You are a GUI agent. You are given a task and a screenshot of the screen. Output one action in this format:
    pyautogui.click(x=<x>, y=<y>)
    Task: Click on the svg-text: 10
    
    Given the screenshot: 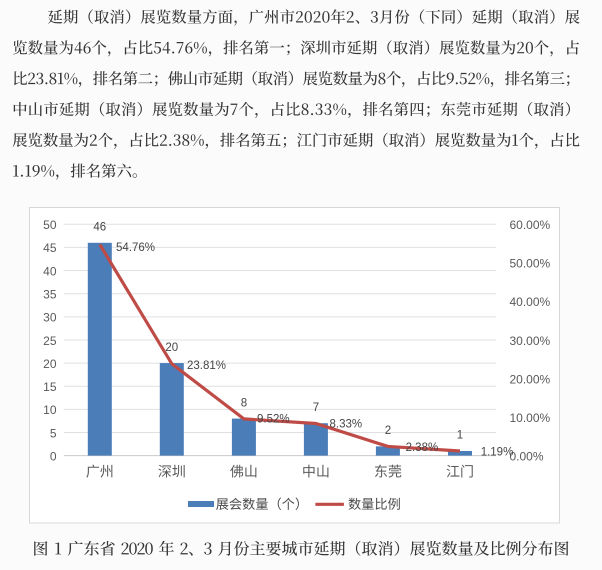 What is the action you would take?
    pyautogui.click(x=50, y=410)
    